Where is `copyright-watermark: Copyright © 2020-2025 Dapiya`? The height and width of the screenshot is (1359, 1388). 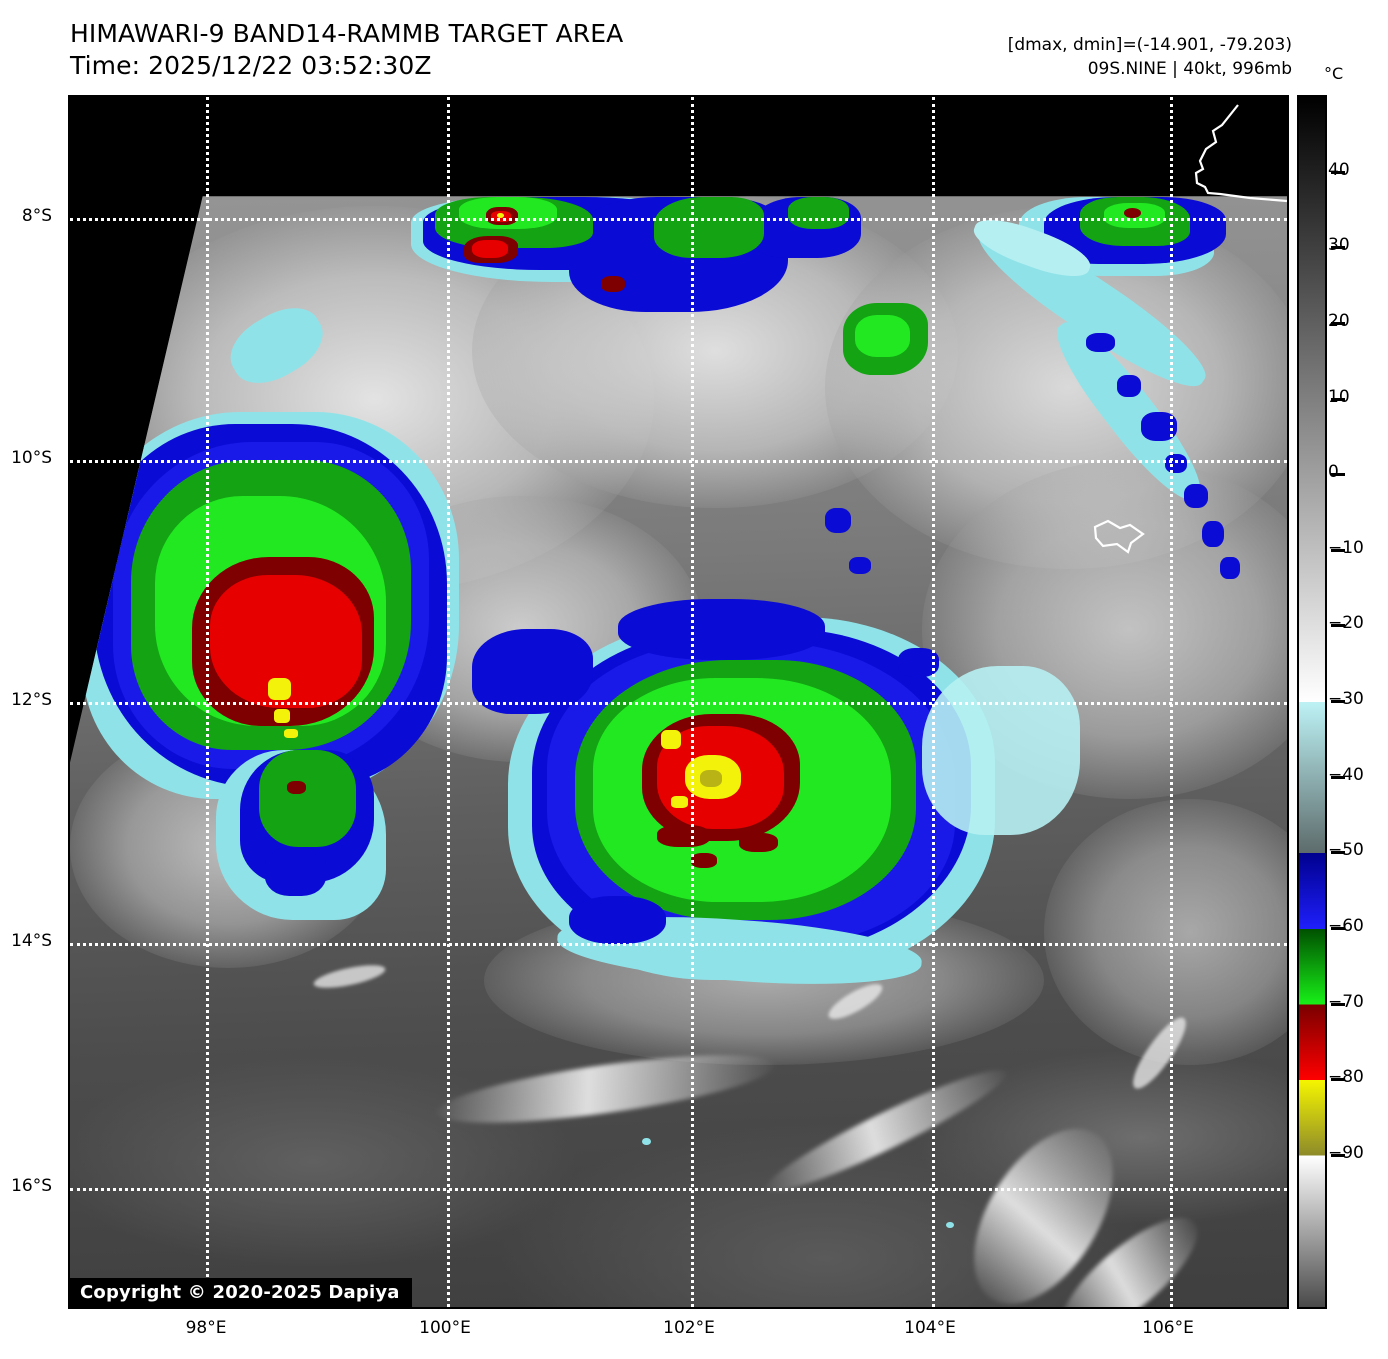
copyright-watermark: Copyright © 2020-2025 Dapiya is located at coordinates (240, 1293).